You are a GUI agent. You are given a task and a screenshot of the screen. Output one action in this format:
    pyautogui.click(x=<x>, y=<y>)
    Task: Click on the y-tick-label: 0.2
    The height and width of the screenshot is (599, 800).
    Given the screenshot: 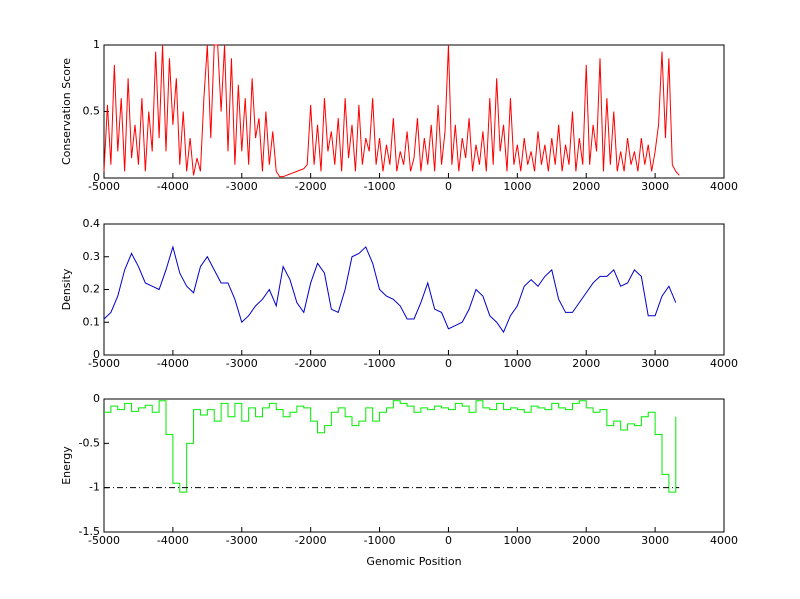 What is the action you would take?
    pyautogui.click(x=92, y=289)
    